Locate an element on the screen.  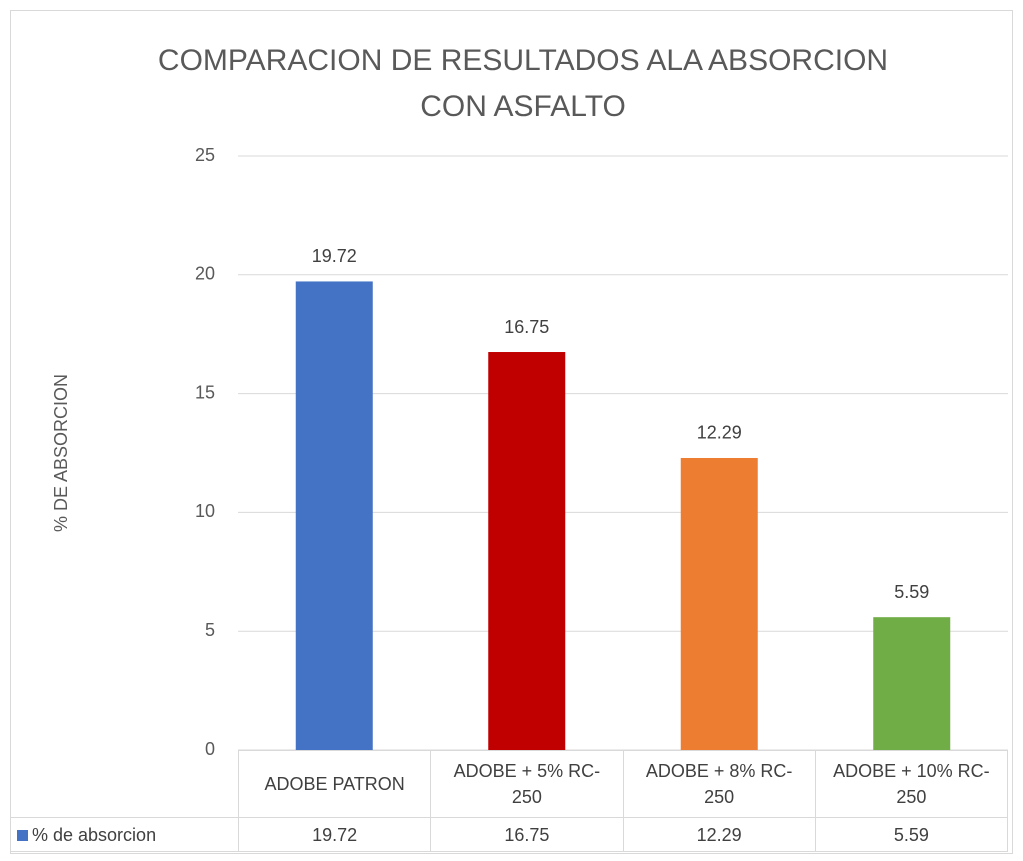
table-value: 19.72 is located at coordinates (334, 834).